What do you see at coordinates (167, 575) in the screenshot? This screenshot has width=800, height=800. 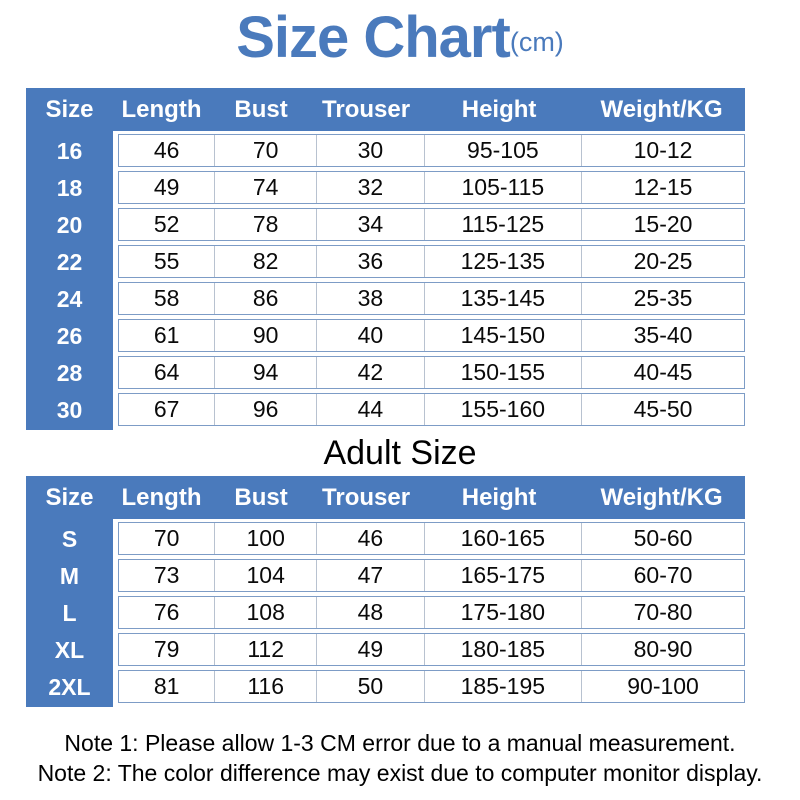 I see `table-cell: 73` at bounding box center [167, 575].